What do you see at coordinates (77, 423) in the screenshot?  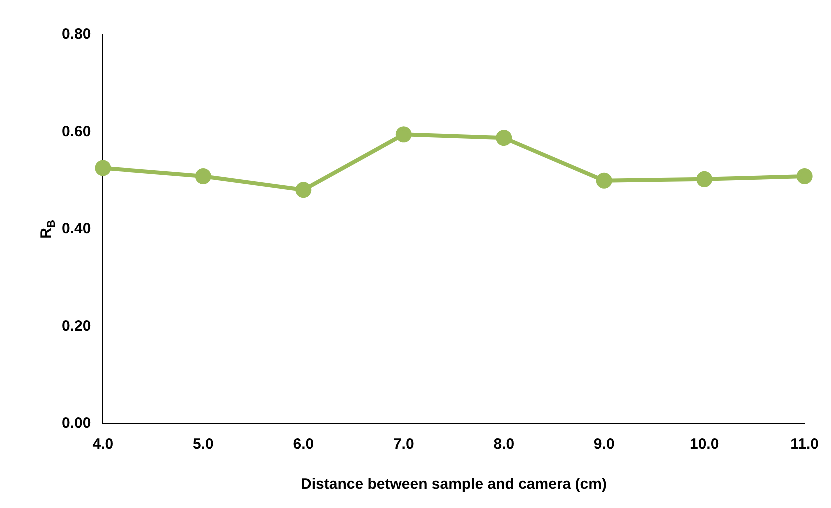 I see `y-tick-label: 0.00` at bounding box center [77, 423].